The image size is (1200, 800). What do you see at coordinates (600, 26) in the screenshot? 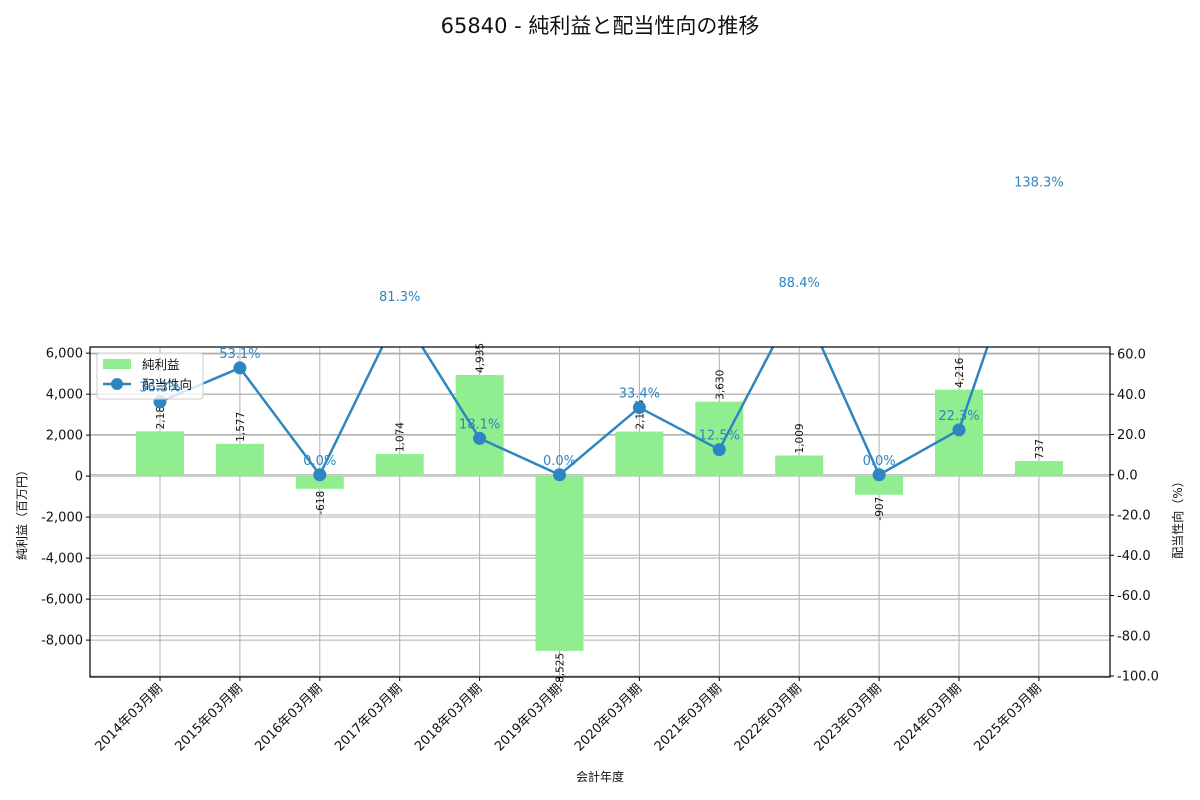
I see `chart-title: 65840 - 純利益と配当性向の推移` at bounding box center [600, 26].